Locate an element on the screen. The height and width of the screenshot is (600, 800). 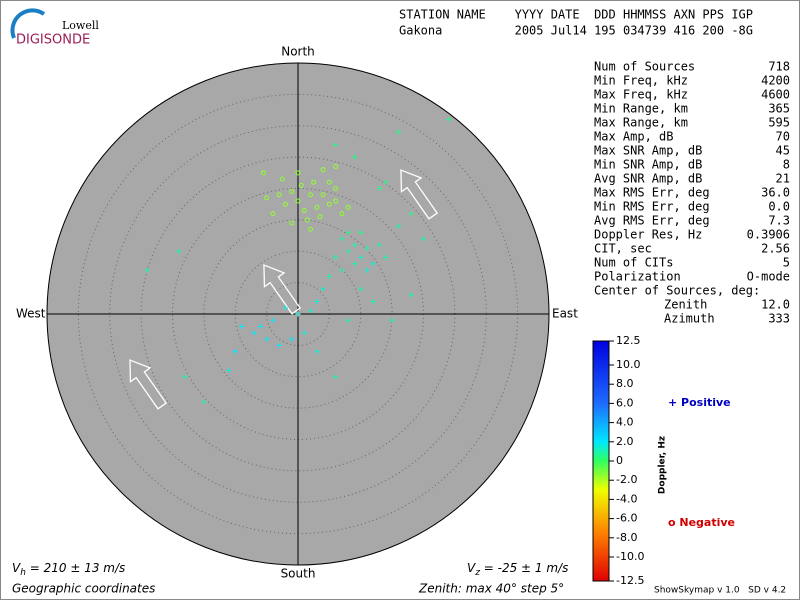
stat-label: Min Range, km is located at coordinates (641, 109).